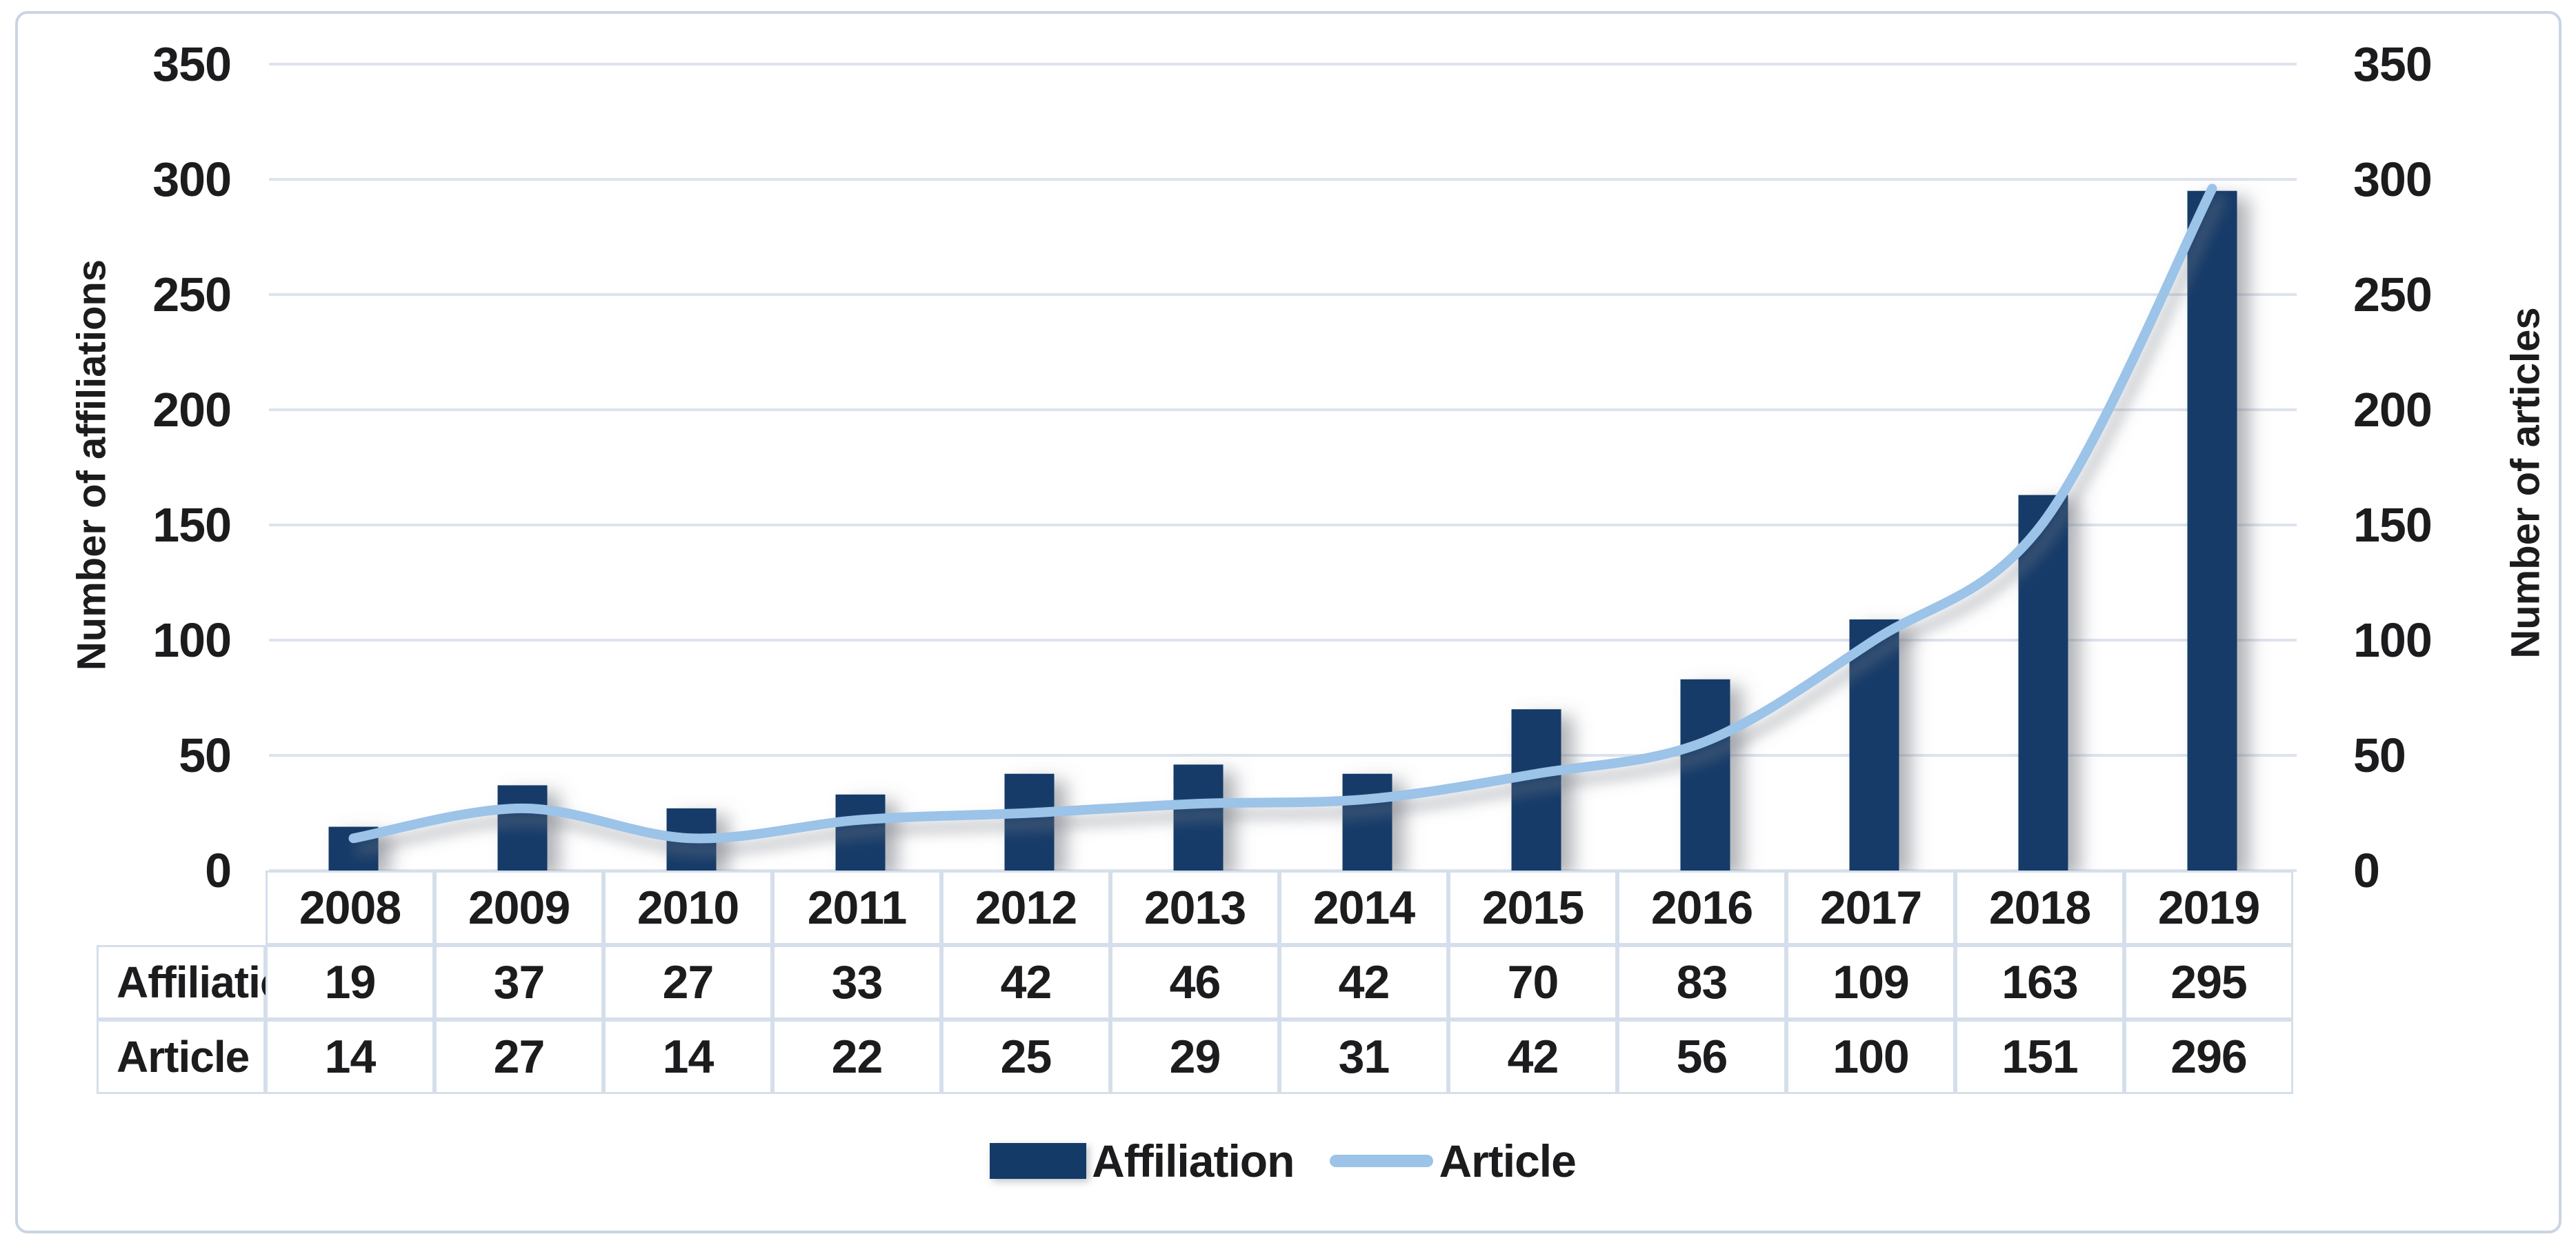  What do you see at coordinates (1871, 983) in the screenshot?
I see `table-affiliation-2017: 109` at bounding box center [1871, 983].